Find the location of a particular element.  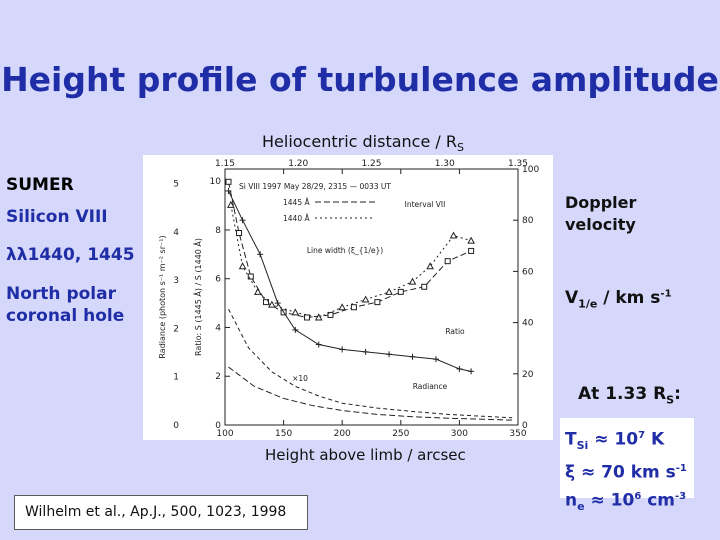

doppler-label: Doppler velocity is located at coordinates (601, 213).